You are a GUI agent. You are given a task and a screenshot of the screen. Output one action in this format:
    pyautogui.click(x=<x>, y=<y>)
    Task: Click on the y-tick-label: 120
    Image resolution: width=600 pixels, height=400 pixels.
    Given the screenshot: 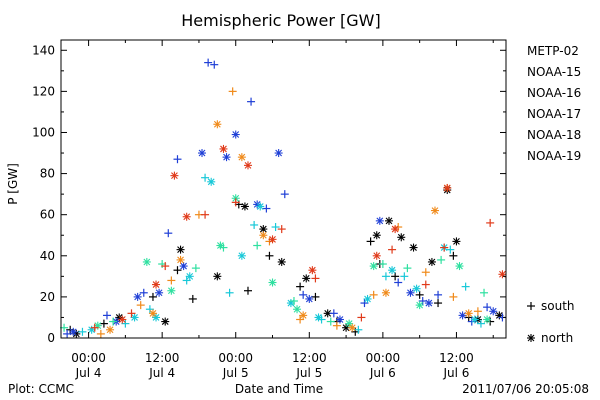 What is the action you would take?
    pyautogui.click(x=43, y=91)
    